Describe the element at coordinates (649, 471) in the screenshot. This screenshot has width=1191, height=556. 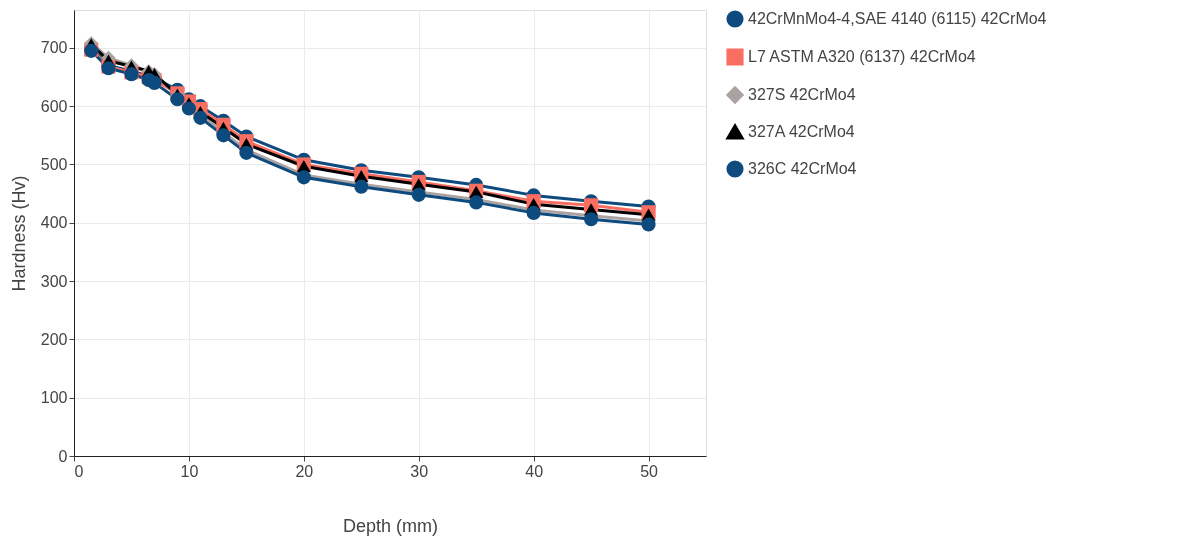
I see `x-tick-label: 50` at that location.